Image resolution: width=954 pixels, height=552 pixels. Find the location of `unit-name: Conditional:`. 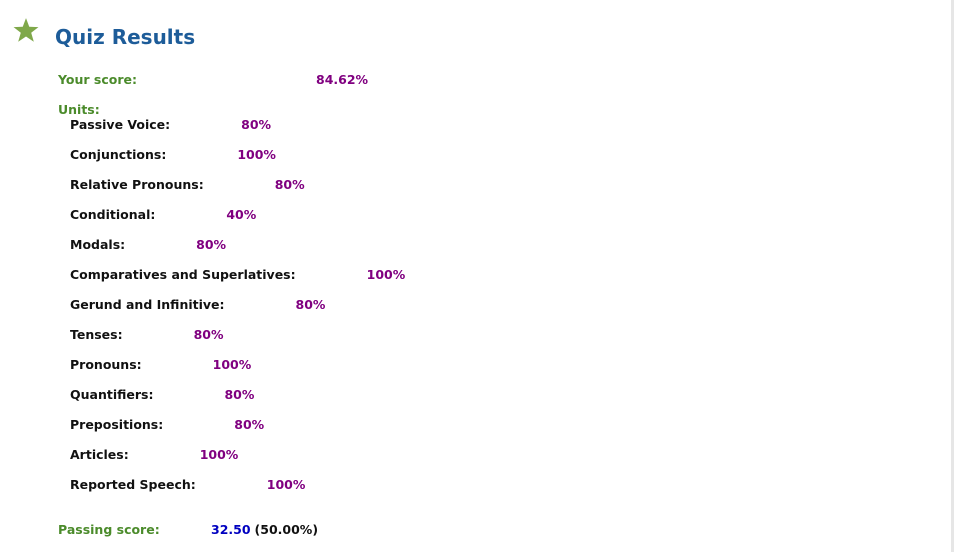

unit-name: Conditional: is located at coordinates (113, 214).